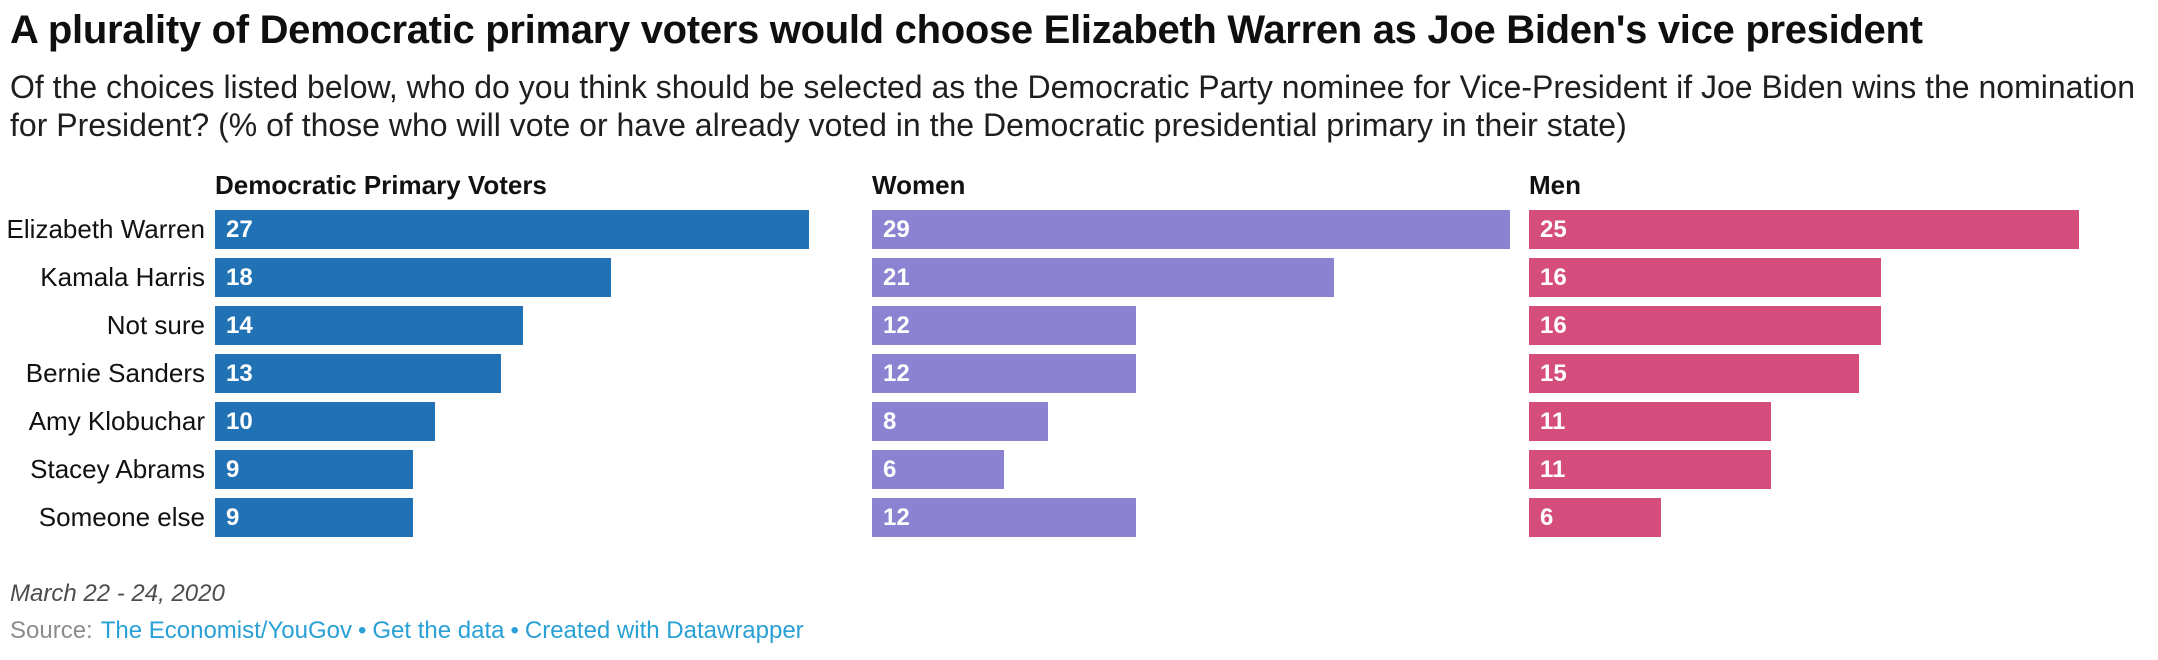 The image size is (2158, 660). Describe the element at coordinates (1191, 229) in the screenshot. I see `bar: 29` at that location.